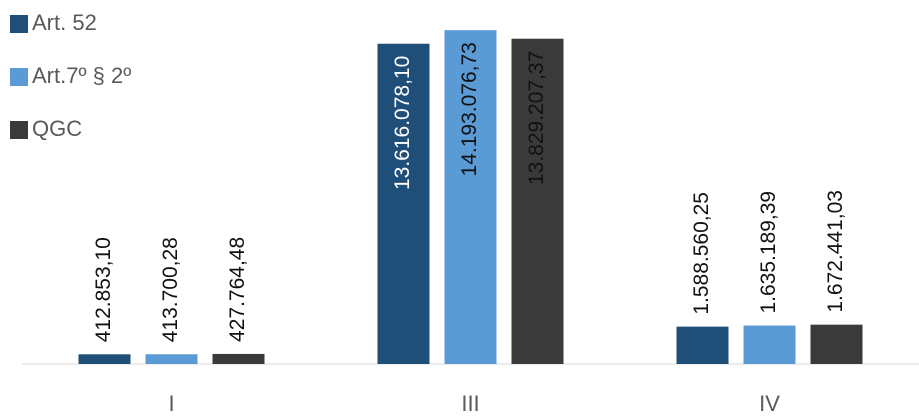 The image size is (919, 416). I want to click on data-label: 412.853,10, so click(103, 289).